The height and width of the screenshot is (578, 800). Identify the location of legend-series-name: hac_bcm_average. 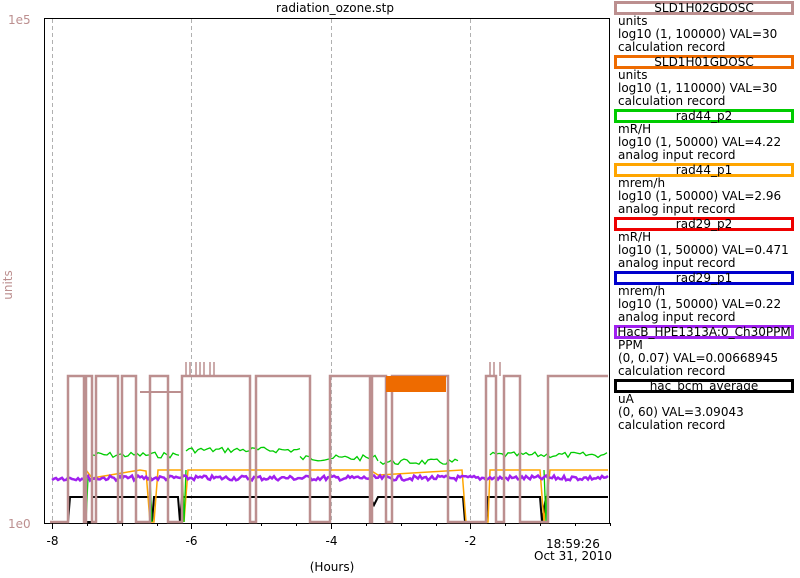
(704, 386).